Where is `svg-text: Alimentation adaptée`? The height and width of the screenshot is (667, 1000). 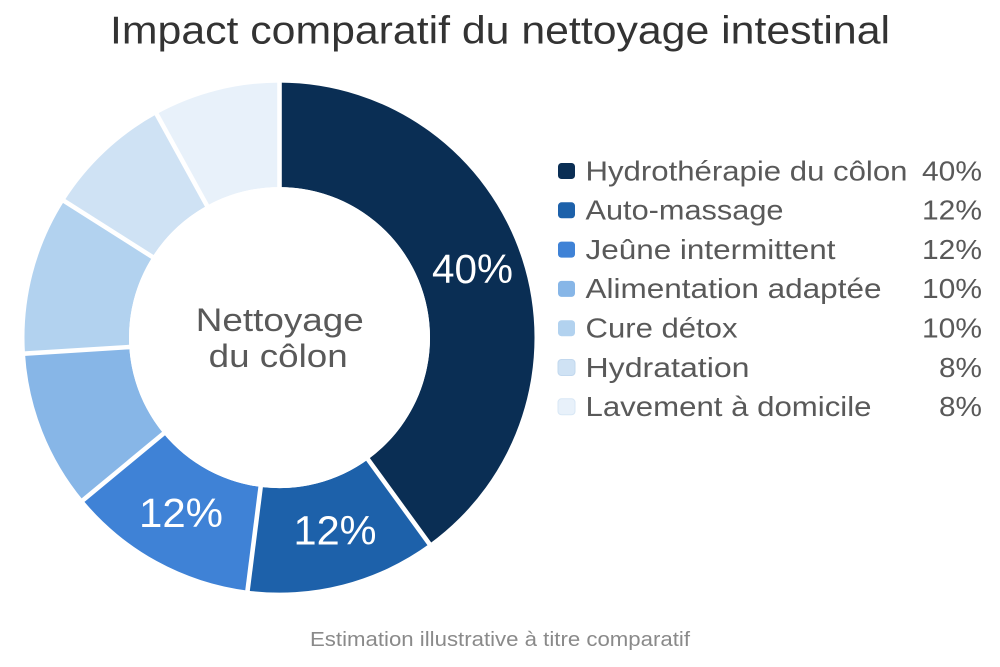
svg-text: Alimentation adaptée is located at coordinates (734, 288).